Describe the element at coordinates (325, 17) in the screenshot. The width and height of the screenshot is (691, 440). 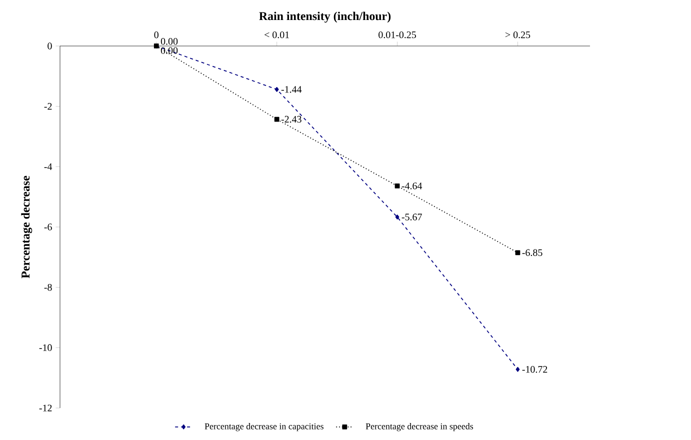
I see `x-axis-title: Rain intensity (inch/hour)` at that location.